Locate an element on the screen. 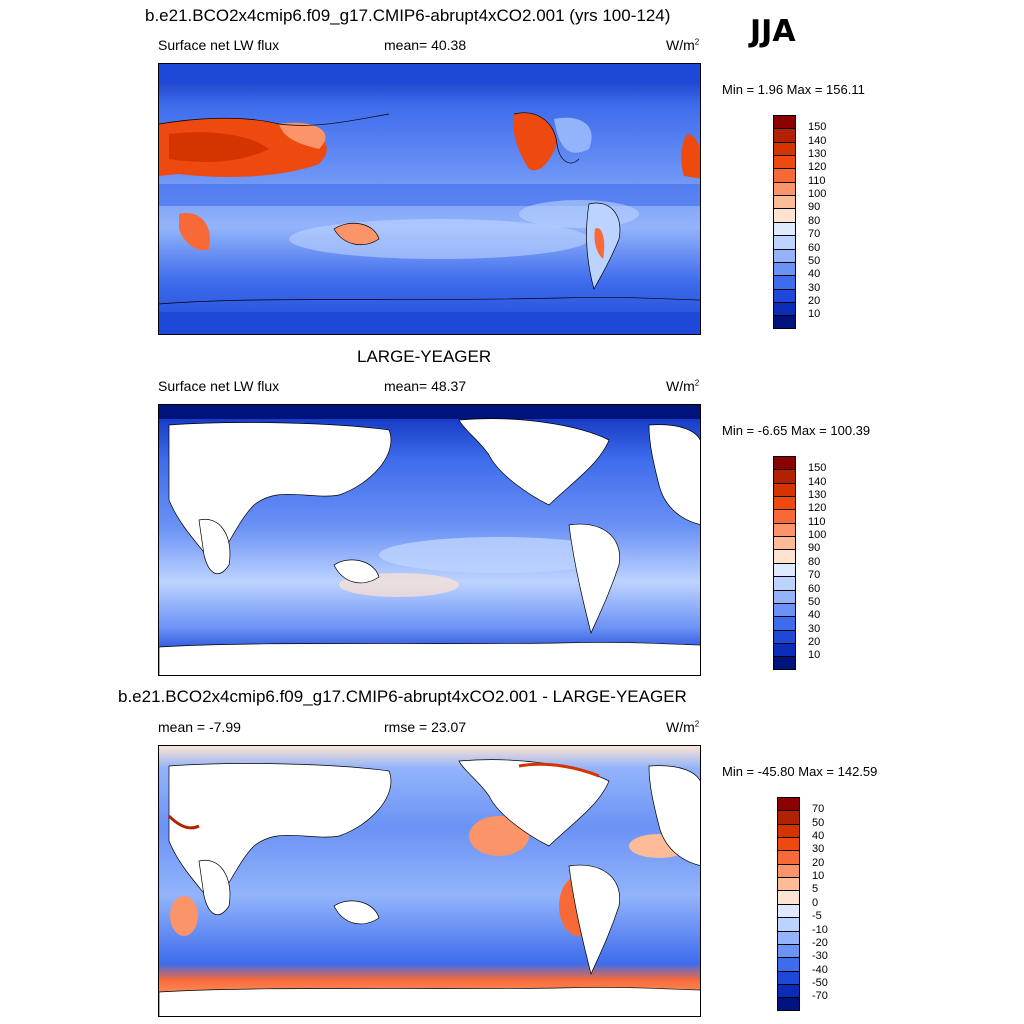  panel1-map-svg is located at coordinates (429, 199).